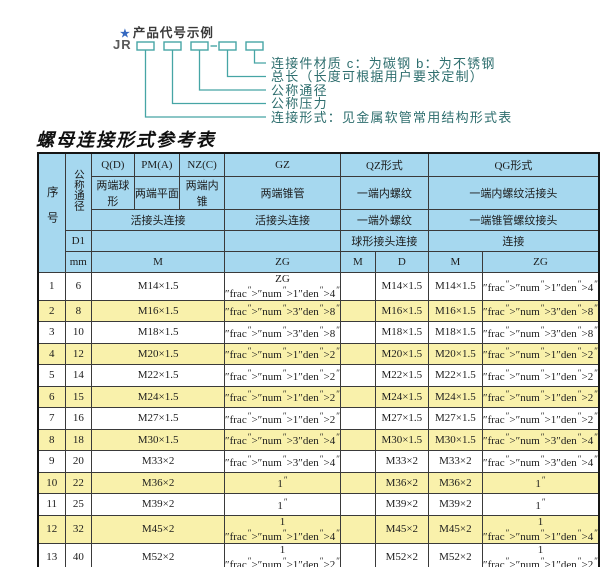  I want to click on cell-m-thread: M22×1.5, so click(158, 375).